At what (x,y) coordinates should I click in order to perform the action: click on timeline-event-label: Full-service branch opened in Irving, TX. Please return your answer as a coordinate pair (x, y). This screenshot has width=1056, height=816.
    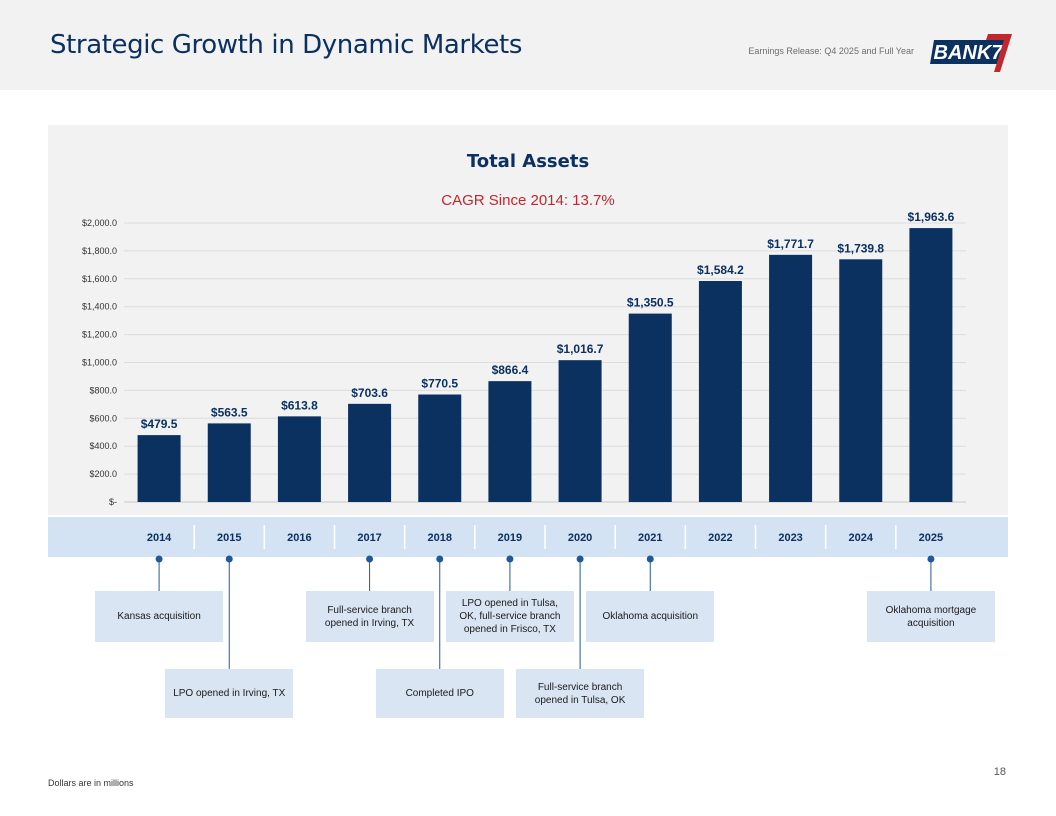
    Looking at the image, I should click on (369, 616).